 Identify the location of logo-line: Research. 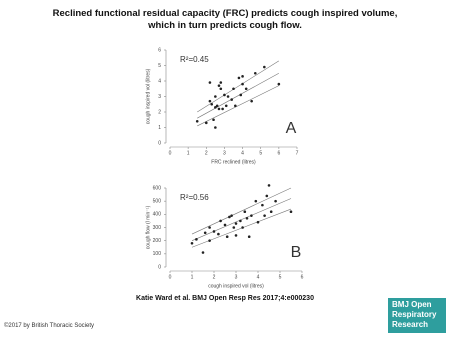
(410, 324).